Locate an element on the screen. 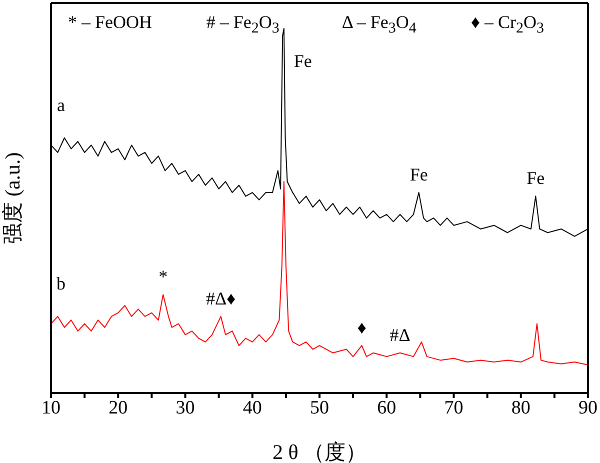 The height and width of the screenshot is (463, 600). annotation: * – FeOOH is located at coordinates (110, 23).